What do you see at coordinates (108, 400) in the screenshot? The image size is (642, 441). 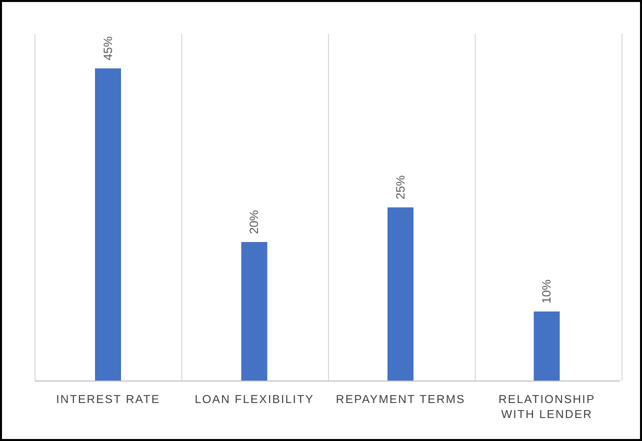 I see `x-tick-label: INTEREST RATE` at bounding box center [108, 400].